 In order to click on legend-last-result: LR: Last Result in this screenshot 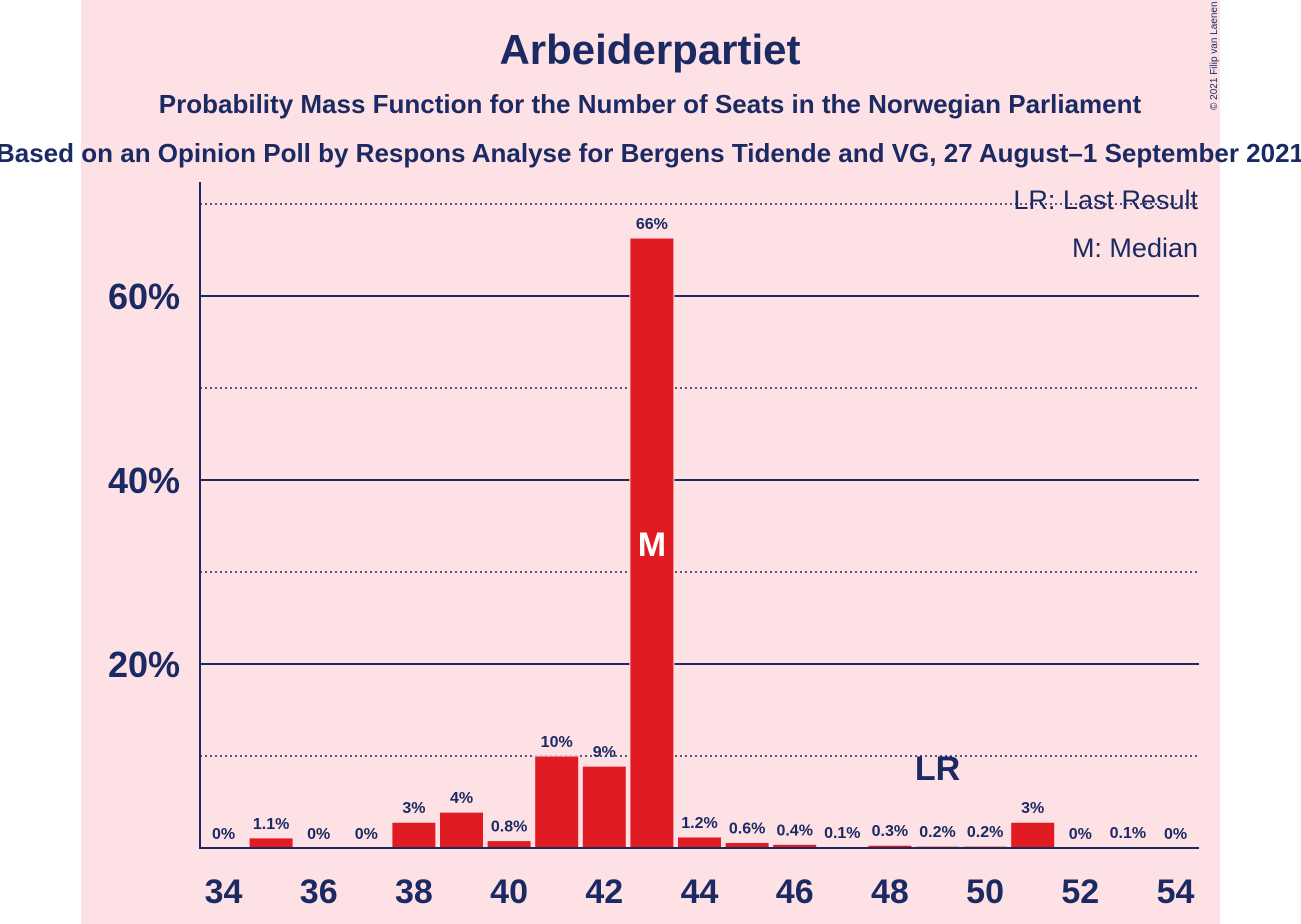, I will do `click(1105, 200)`.